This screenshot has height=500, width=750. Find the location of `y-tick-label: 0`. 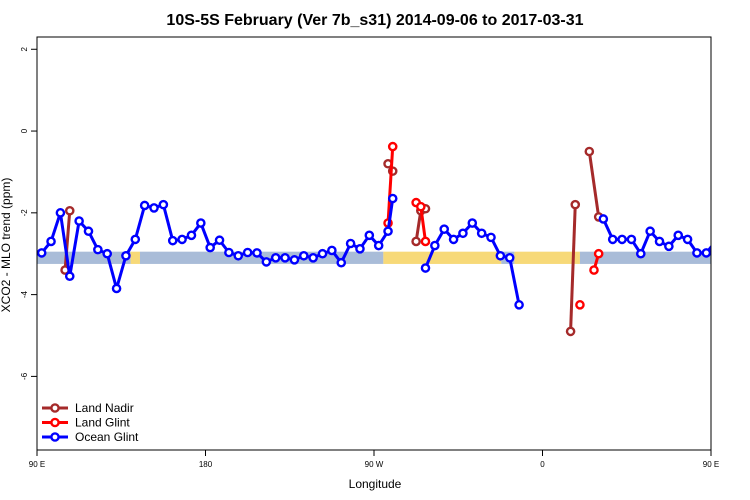

y-tick-label: 0 is located at coordinates (24, 130).